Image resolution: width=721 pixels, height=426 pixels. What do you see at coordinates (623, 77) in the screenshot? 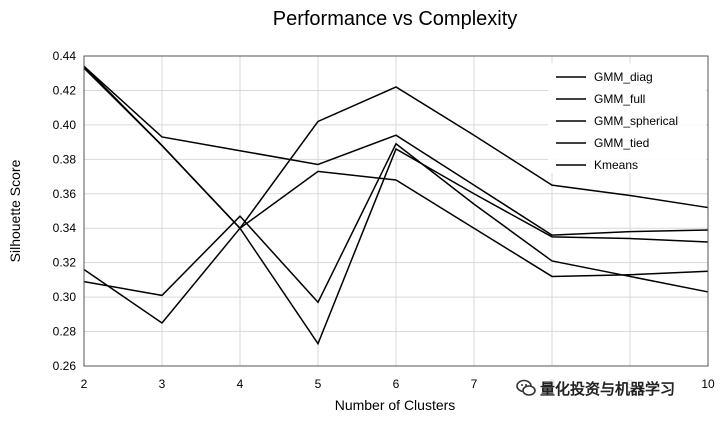
I see `legend-label: GMM_diag` at bounding box center [623, 77].